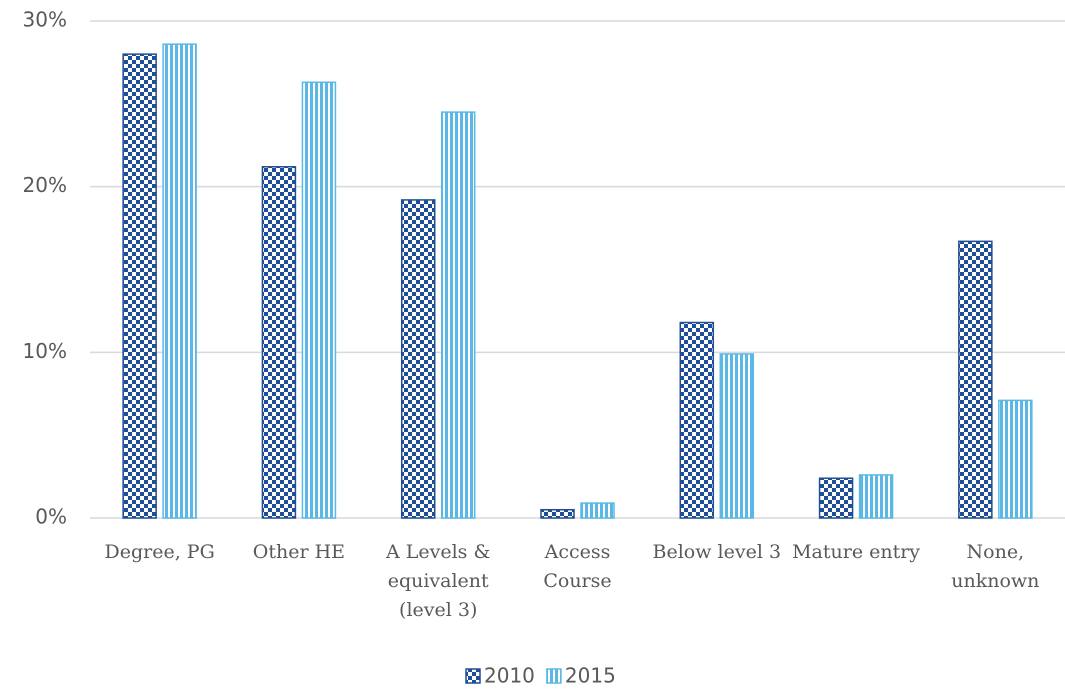 The width and height of the screenshot is (1065, 689). I want to click on x-tick-label: Mature entry, so click(856, 552).